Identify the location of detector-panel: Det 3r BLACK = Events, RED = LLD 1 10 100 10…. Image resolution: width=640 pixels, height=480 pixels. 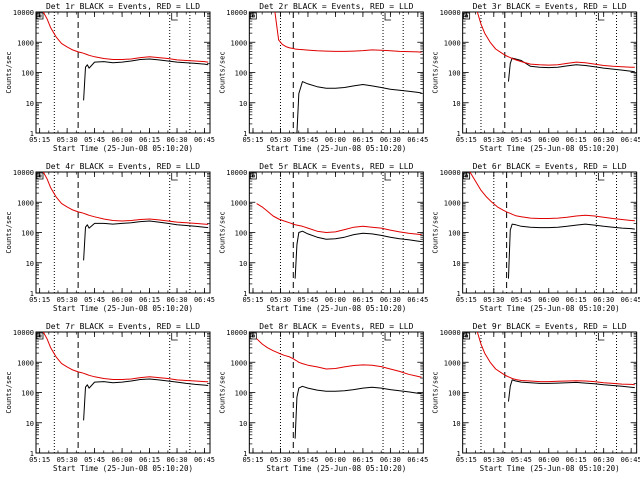
(536, 77).